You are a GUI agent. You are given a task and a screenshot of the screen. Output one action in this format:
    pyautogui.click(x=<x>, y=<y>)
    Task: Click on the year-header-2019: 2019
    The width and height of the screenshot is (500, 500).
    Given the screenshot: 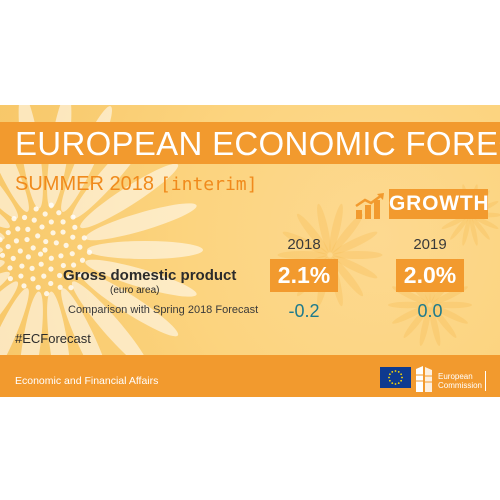 What is the action you would take?
    pyautogui.click(x=430, y=244)
    